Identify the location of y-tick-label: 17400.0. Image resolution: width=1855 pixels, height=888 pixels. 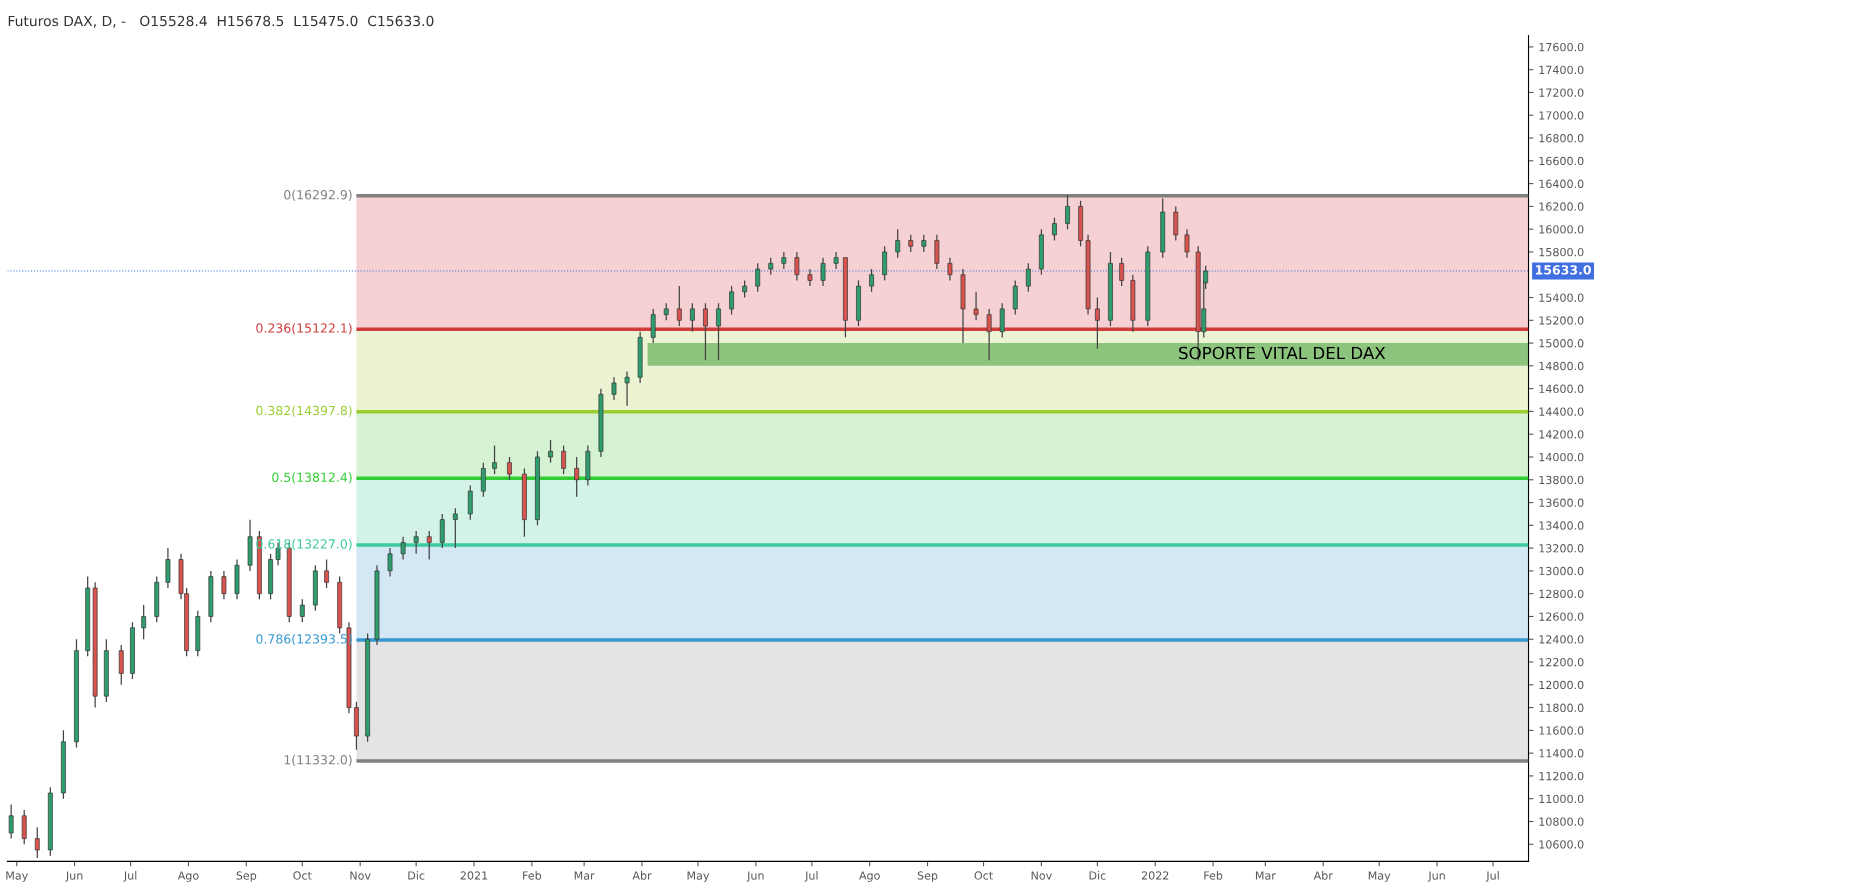
(1561, 70).